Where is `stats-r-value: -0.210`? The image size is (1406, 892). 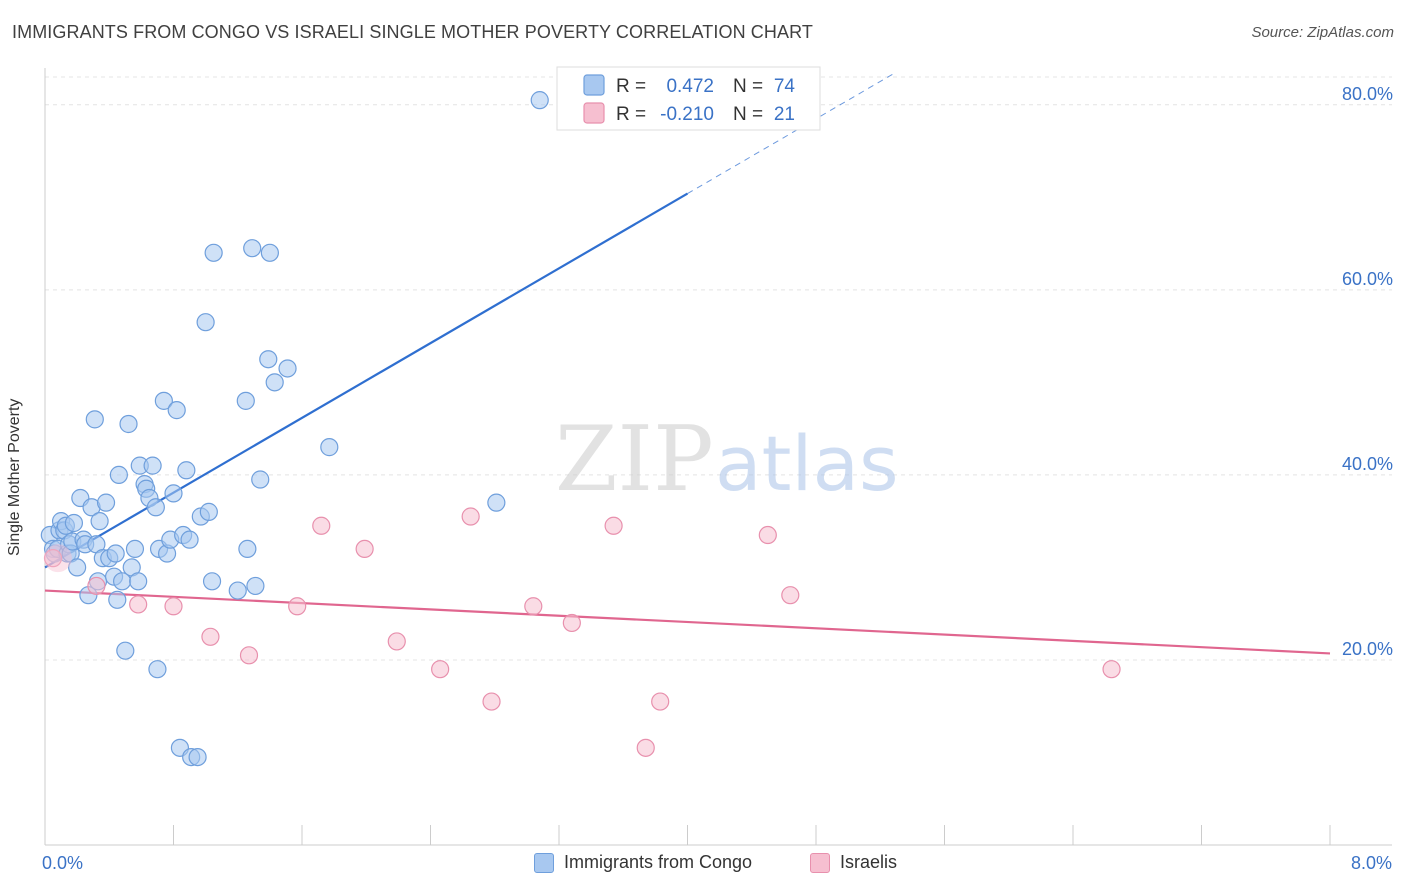
stats-r-value: -0.210 is located at coordinates (687, 114).